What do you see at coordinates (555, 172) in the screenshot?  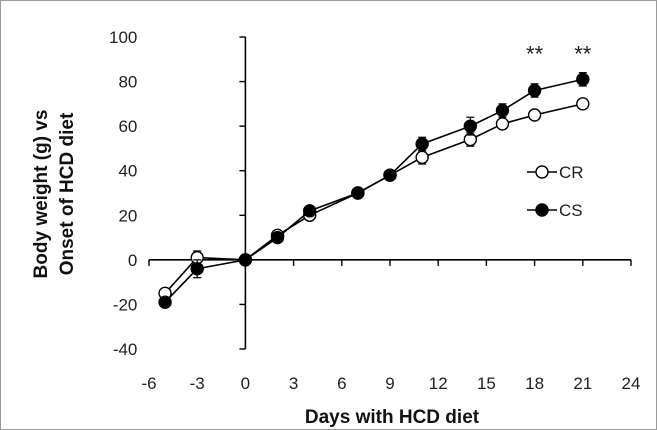 I see `legend-item-cr: CR` at bounding box center [555, 172].